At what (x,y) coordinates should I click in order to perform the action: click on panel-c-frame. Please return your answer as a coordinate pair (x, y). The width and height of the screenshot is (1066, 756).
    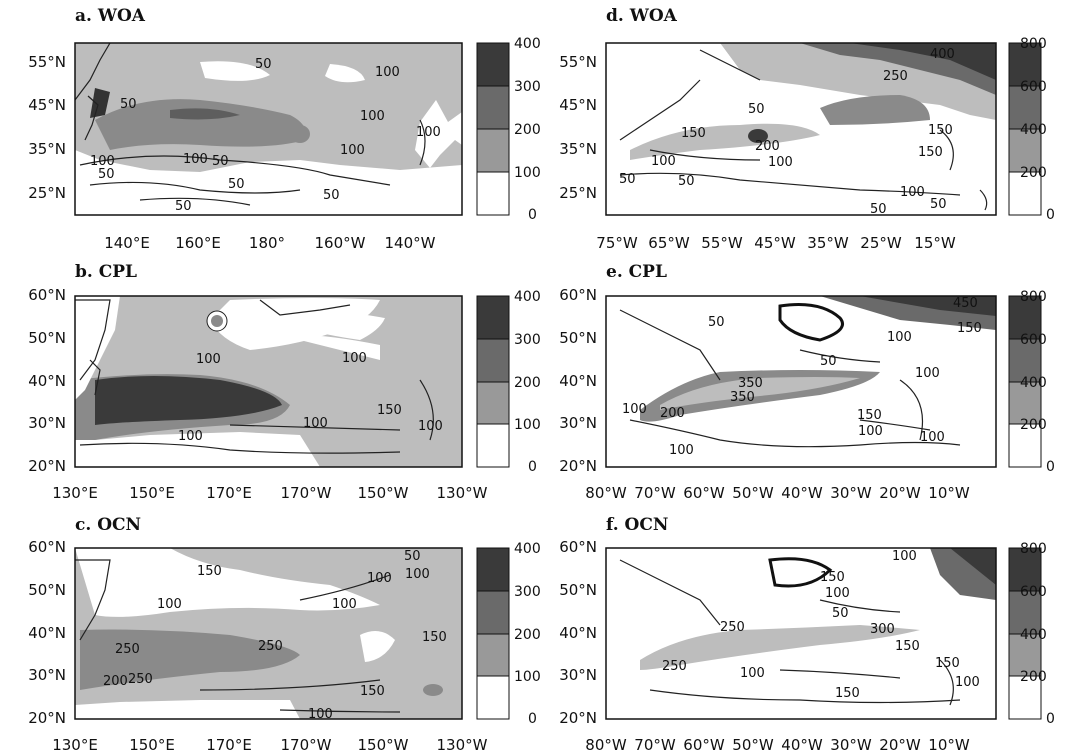
    Looking at the image, I should click on (268, 633).